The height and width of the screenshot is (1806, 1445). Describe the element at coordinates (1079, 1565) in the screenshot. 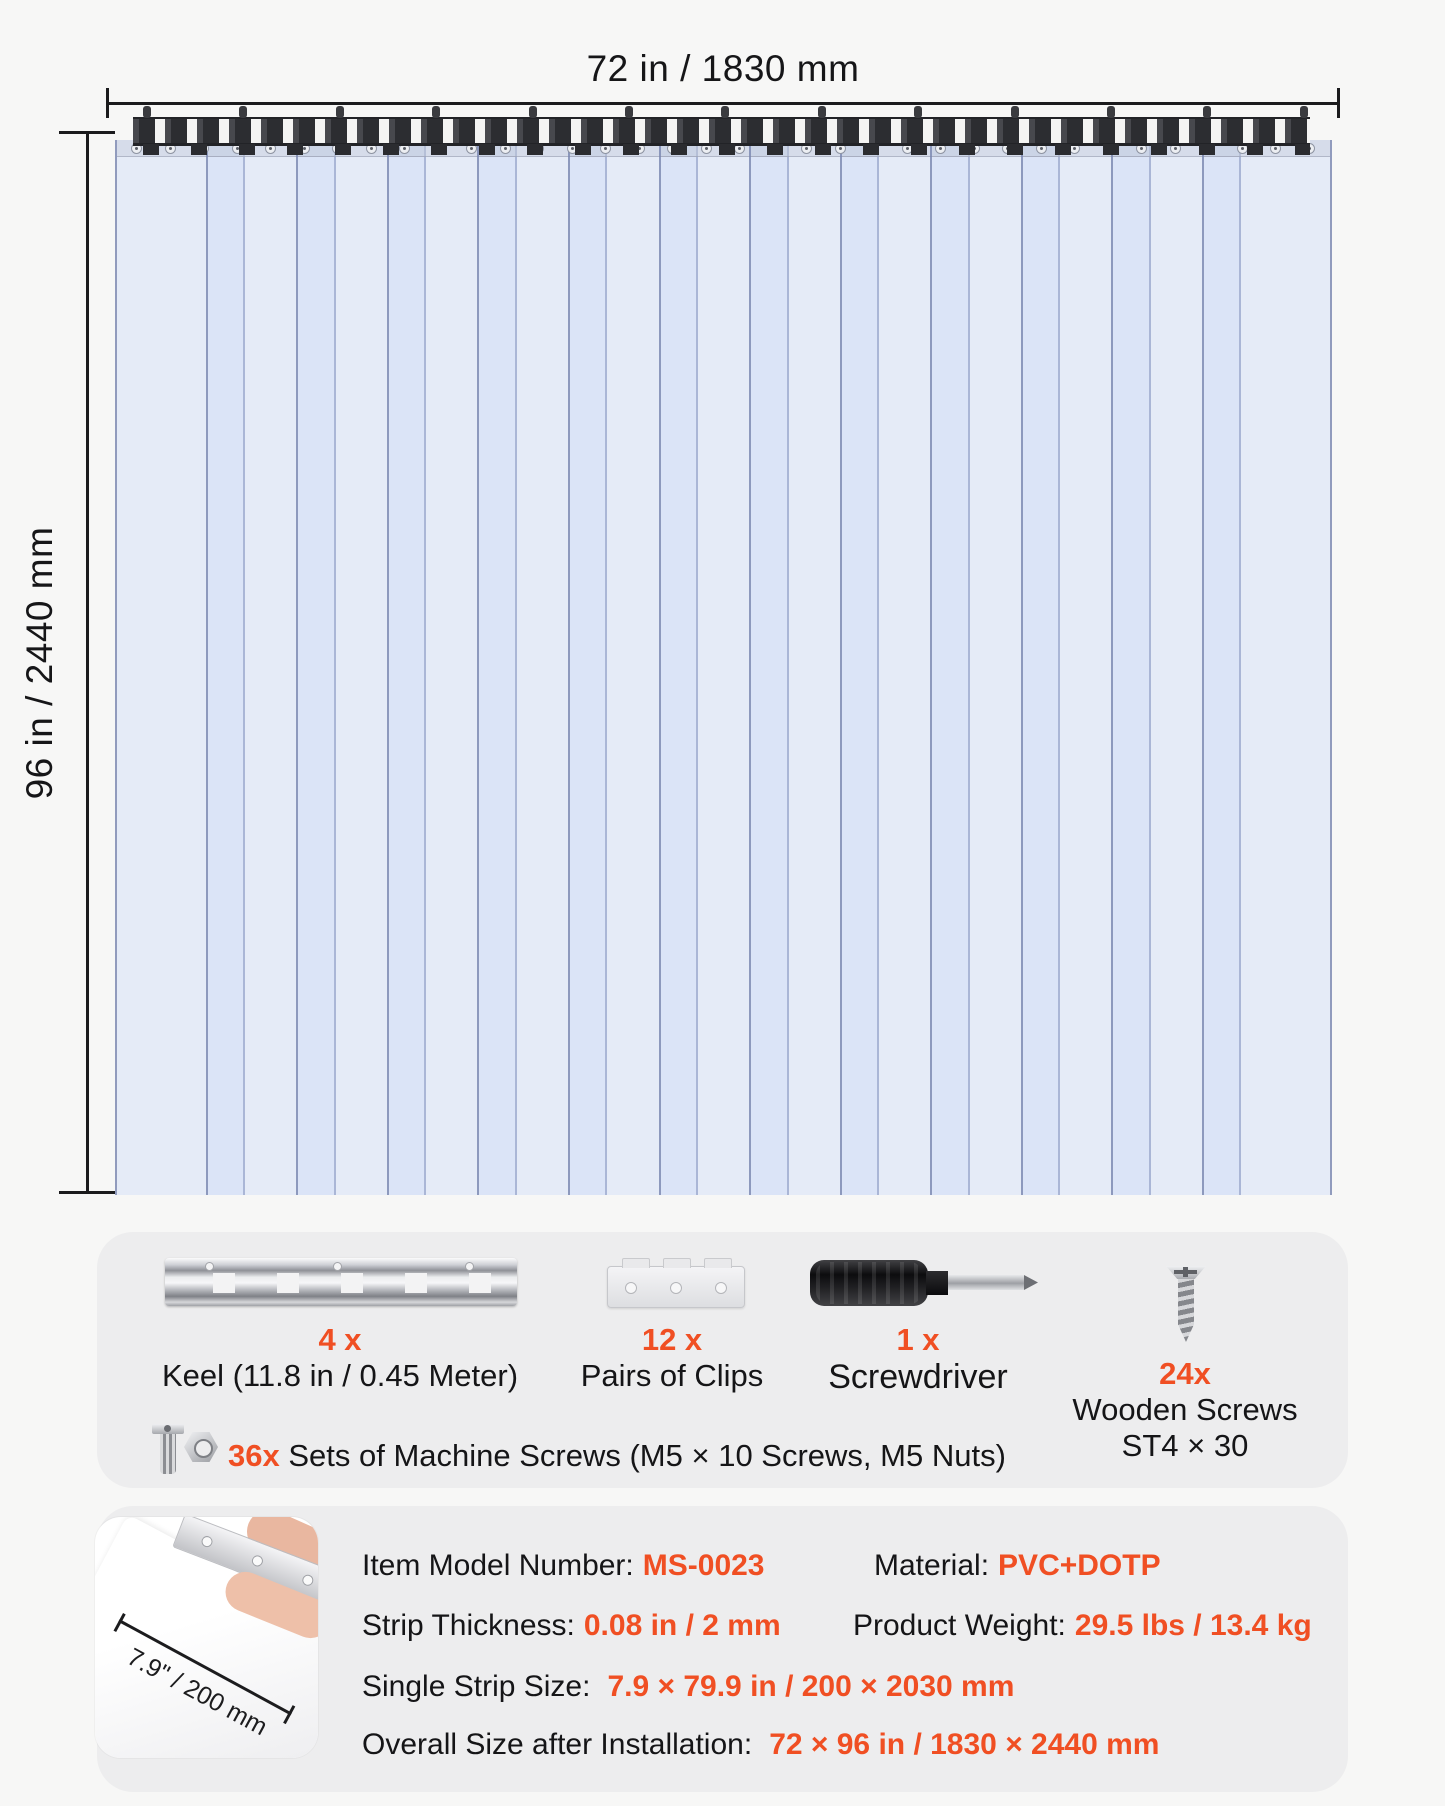

I see `spec-material-value: PVC+DOTP` at that location.